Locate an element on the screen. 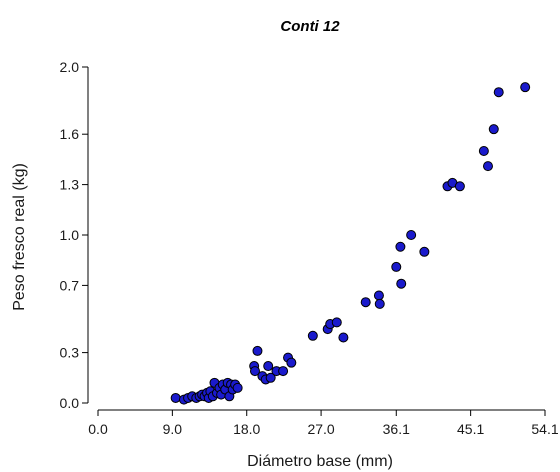 The height and width of the screenshot is (472, 560). x-tick-label: 27.0 is located at coordinates (320, 429).